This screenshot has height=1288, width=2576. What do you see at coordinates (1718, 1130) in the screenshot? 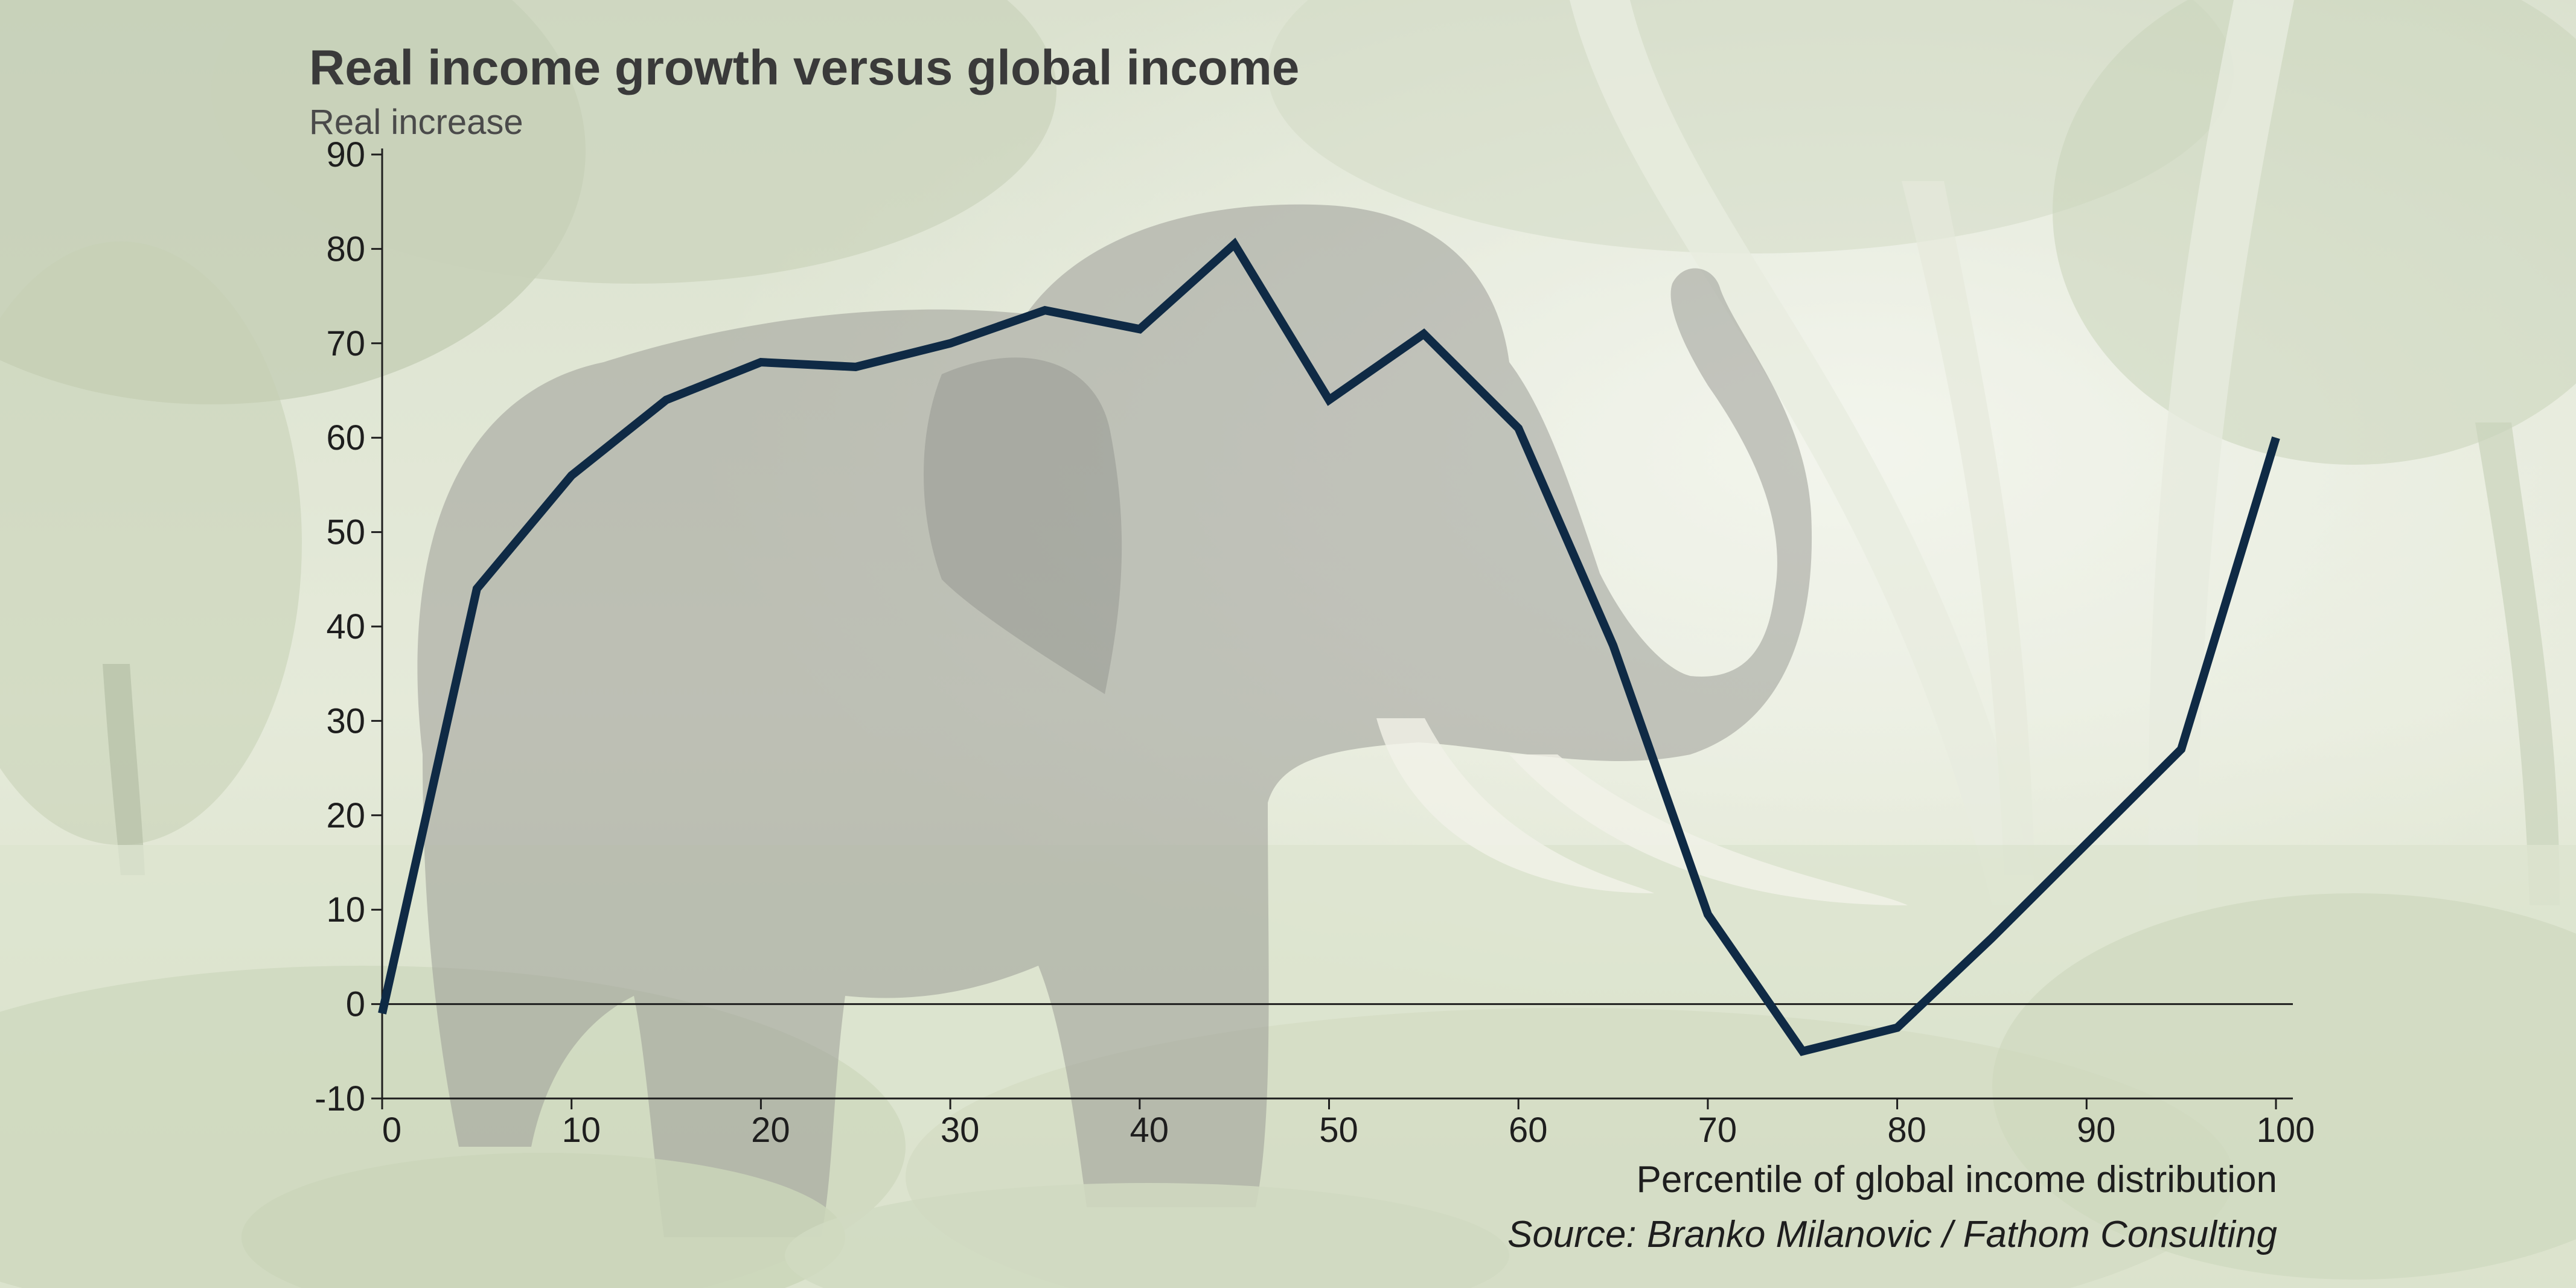
I see `x-tick-label: 70` at bounding box center [1718, 1130].